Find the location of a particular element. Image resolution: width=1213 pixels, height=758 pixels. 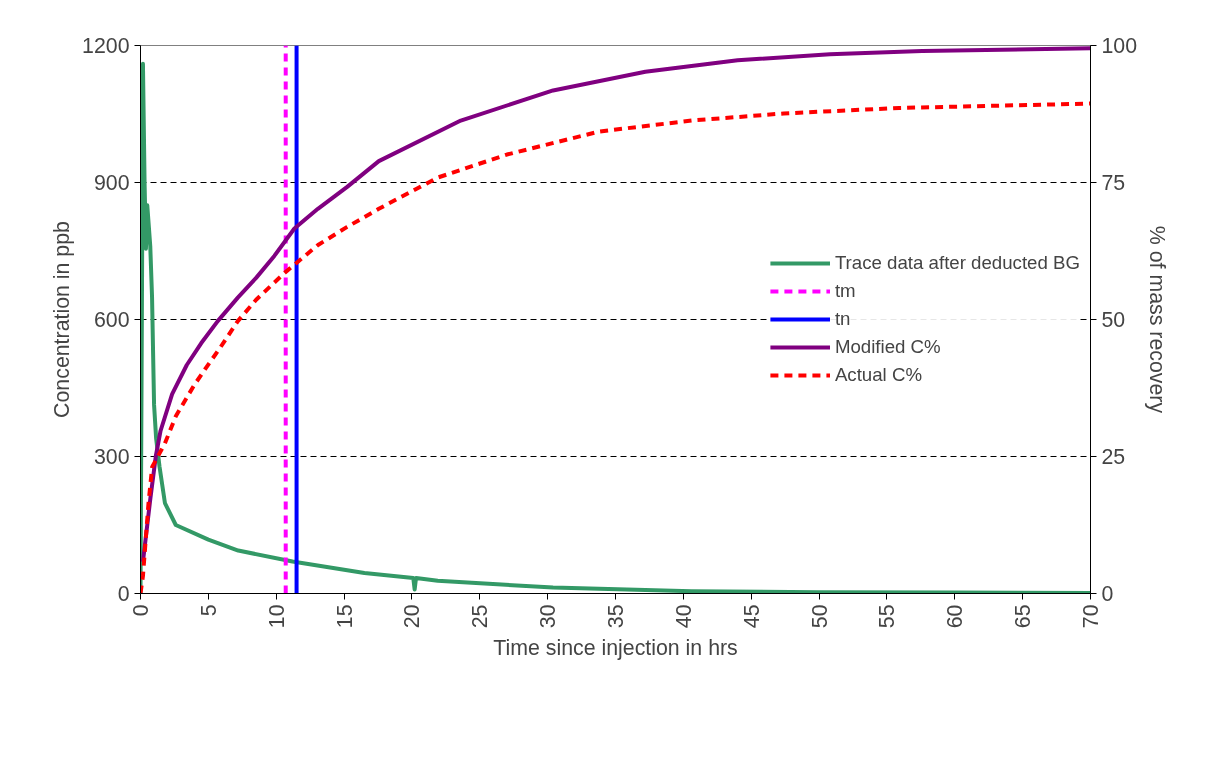

x-tick-label: 70 is located at coordinates (1091, 616).